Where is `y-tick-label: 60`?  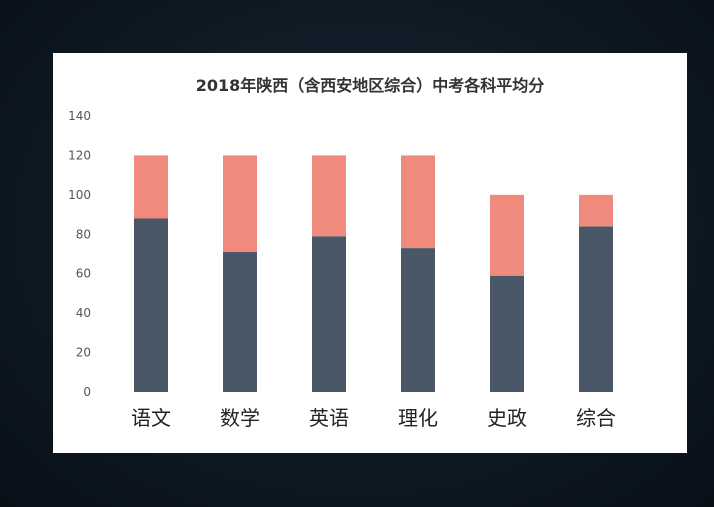 y-tick-label: 60 is located at coordinates (83, 274).